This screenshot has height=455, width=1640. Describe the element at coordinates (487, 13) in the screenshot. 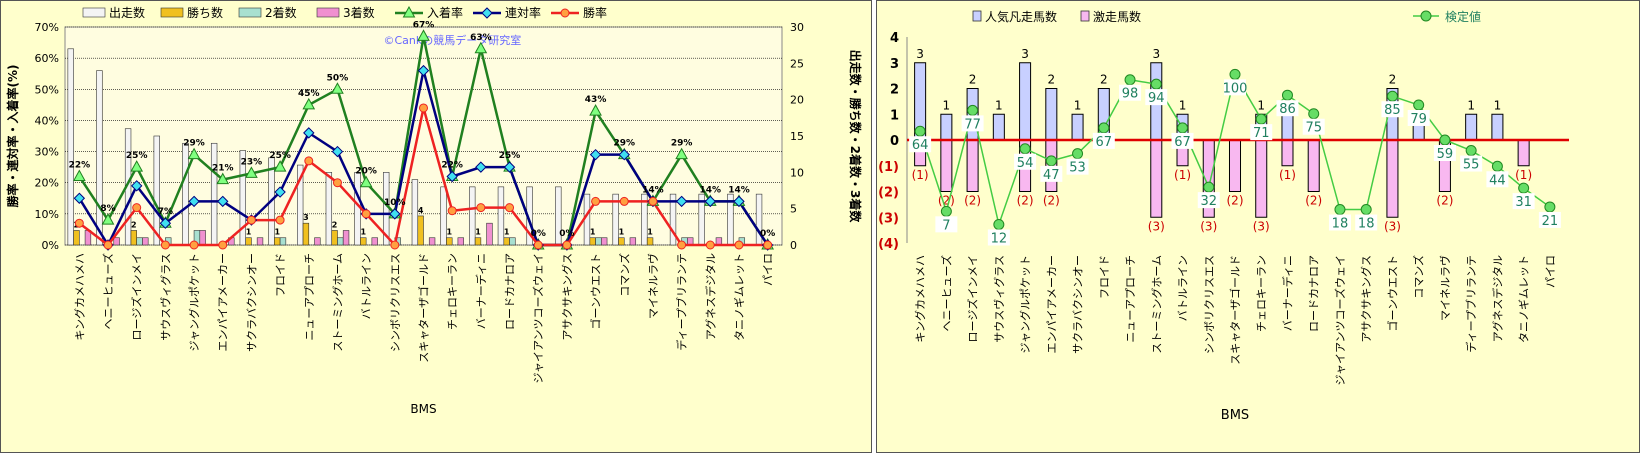

I see `legend-marker` at that location.